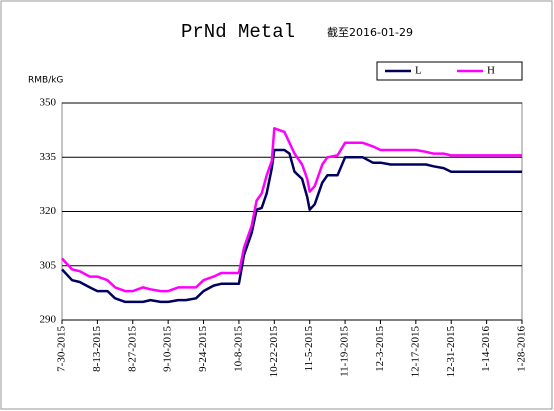 This screenshot has height=411, width=554. Describe the element at coordinates (48, 211) in the screenshot. I see `y-tick-label: 320` at that location.